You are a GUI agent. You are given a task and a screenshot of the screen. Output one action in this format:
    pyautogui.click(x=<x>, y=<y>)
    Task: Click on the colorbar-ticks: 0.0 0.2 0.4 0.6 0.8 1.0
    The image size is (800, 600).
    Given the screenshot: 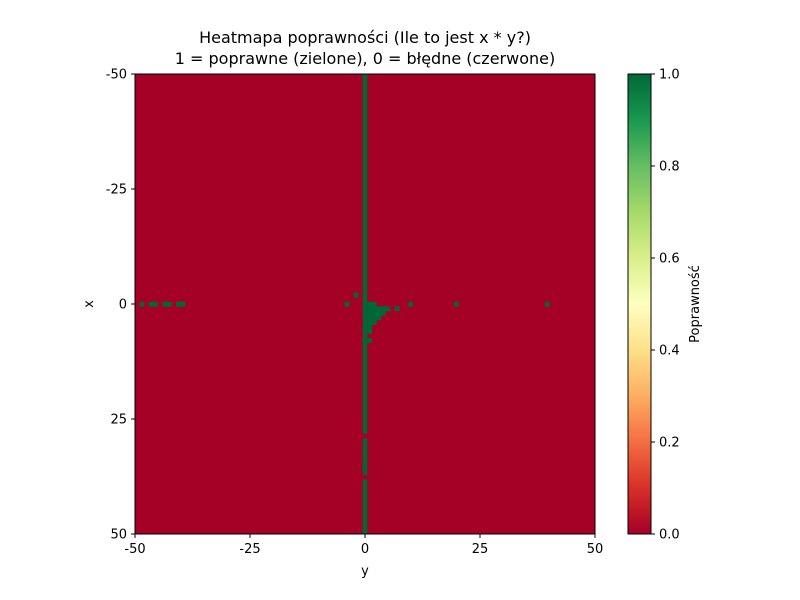 What is the action you would take?
    pyautogui.click(x=665, y=305)
    